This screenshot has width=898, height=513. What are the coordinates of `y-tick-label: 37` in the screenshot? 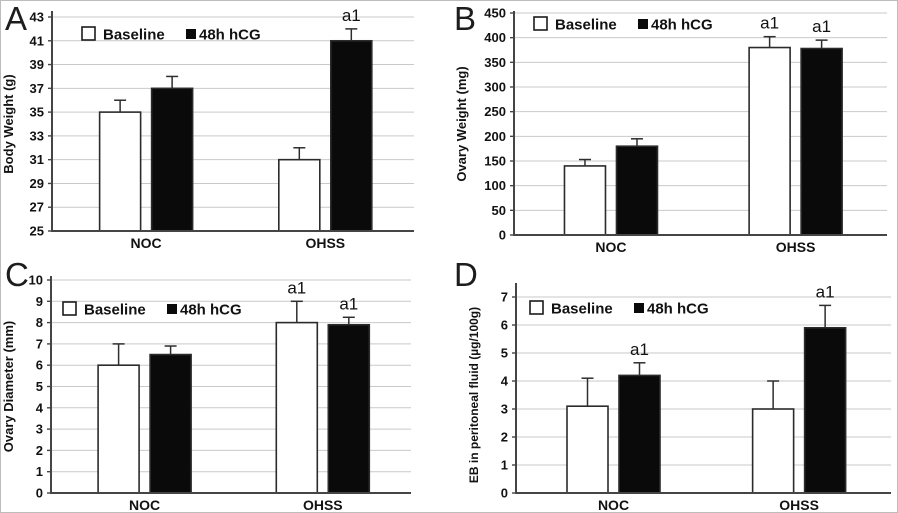 It's located at (37, 88).